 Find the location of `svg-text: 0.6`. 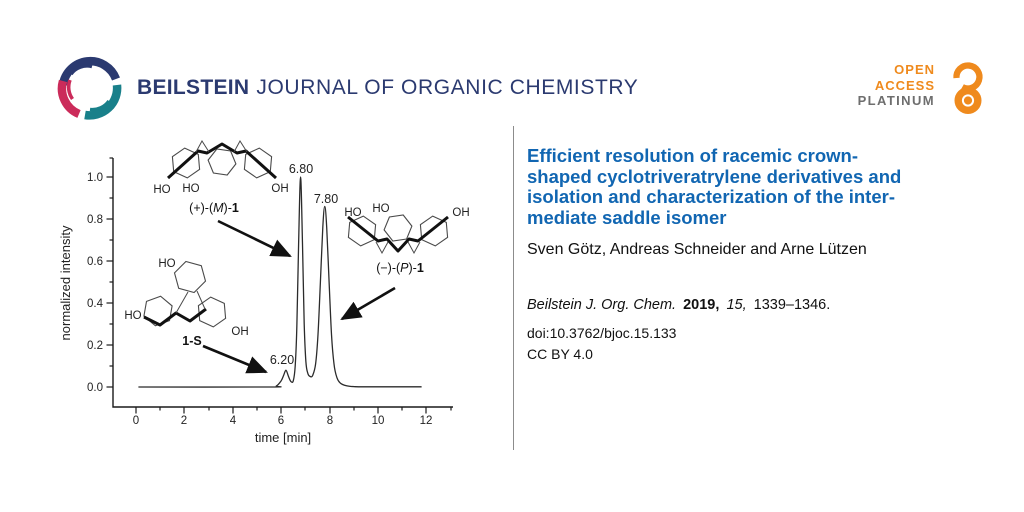

svg-text: 0.6 is located at coordinates (95, 262).